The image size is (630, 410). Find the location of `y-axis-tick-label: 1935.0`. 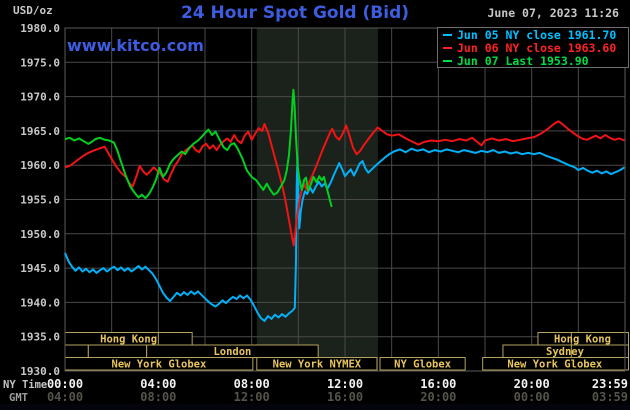

y-axis-tick-label: 1935.0 is located at coordinates (40, 337).